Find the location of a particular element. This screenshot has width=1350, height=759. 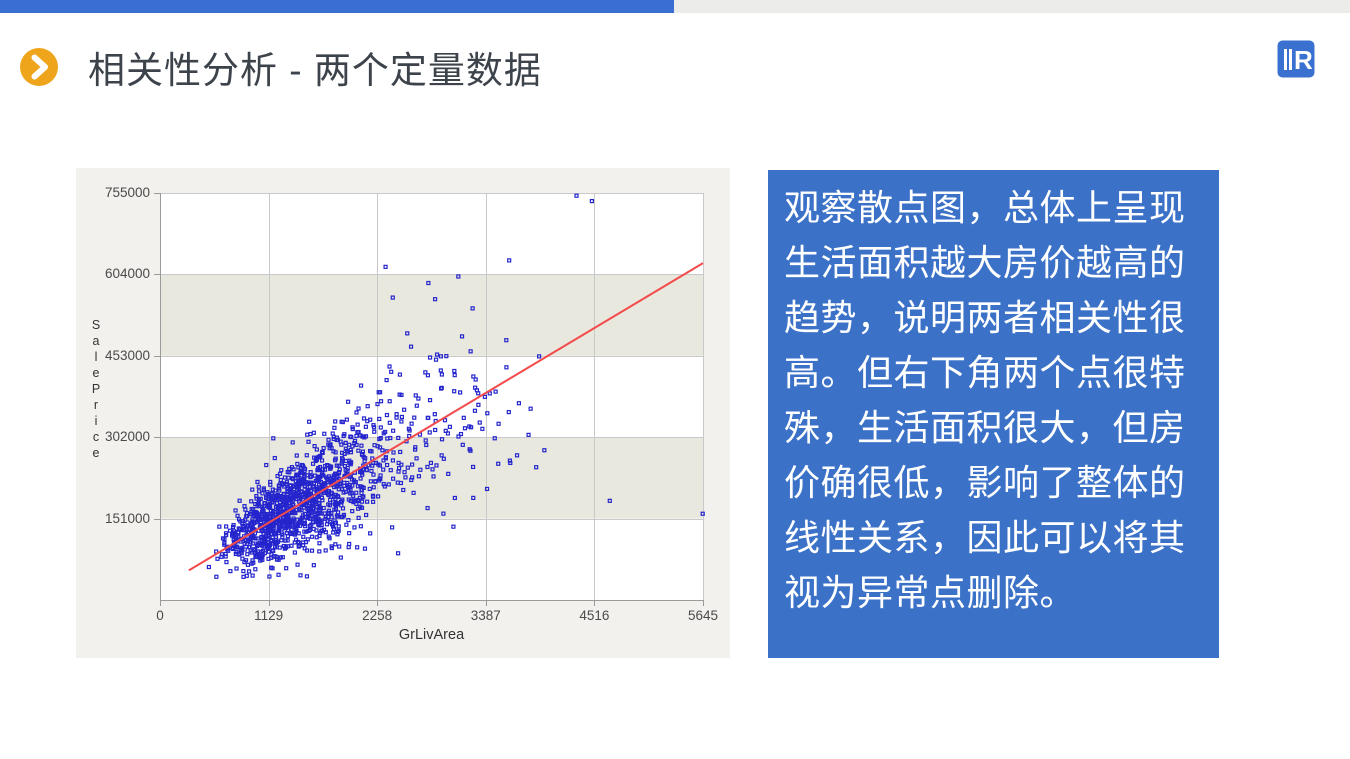

y-axis-tick-label: 151000 is located at coordinates (127, 518).